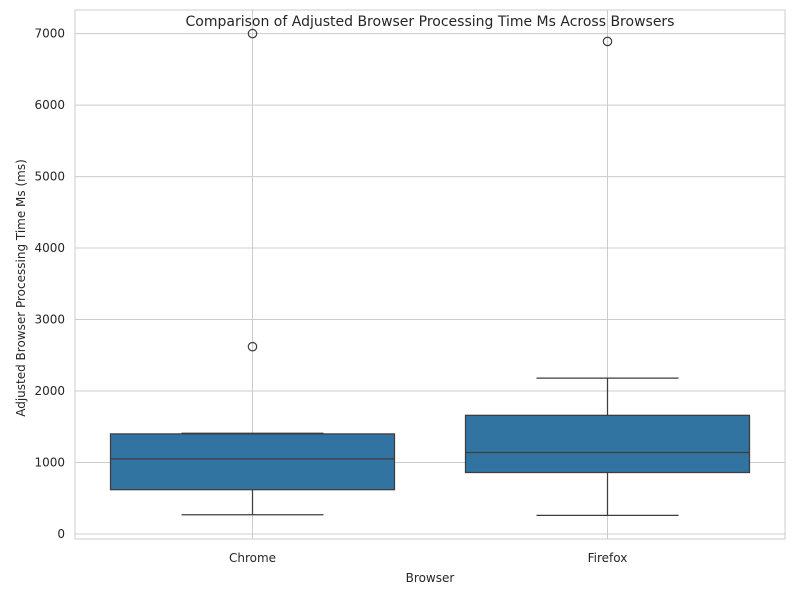  Describe the element at coordinates (49, 463) in the screenshot. I see `y-tick-label: 1000` at that location.